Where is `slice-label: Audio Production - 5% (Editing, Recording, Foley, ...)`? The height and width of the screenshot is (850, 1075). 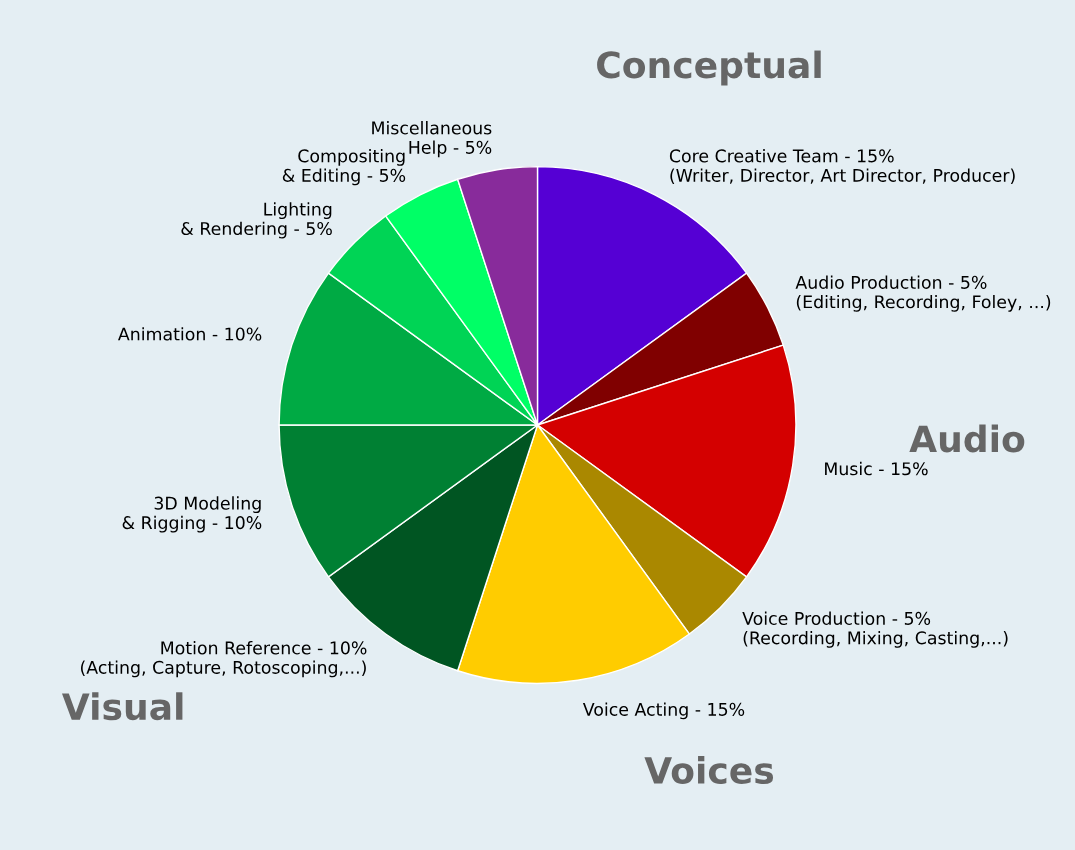 slice-label: Audio Production - 5% (Editing, Recording, Foley, ...) is located at coordinates (923, 293).